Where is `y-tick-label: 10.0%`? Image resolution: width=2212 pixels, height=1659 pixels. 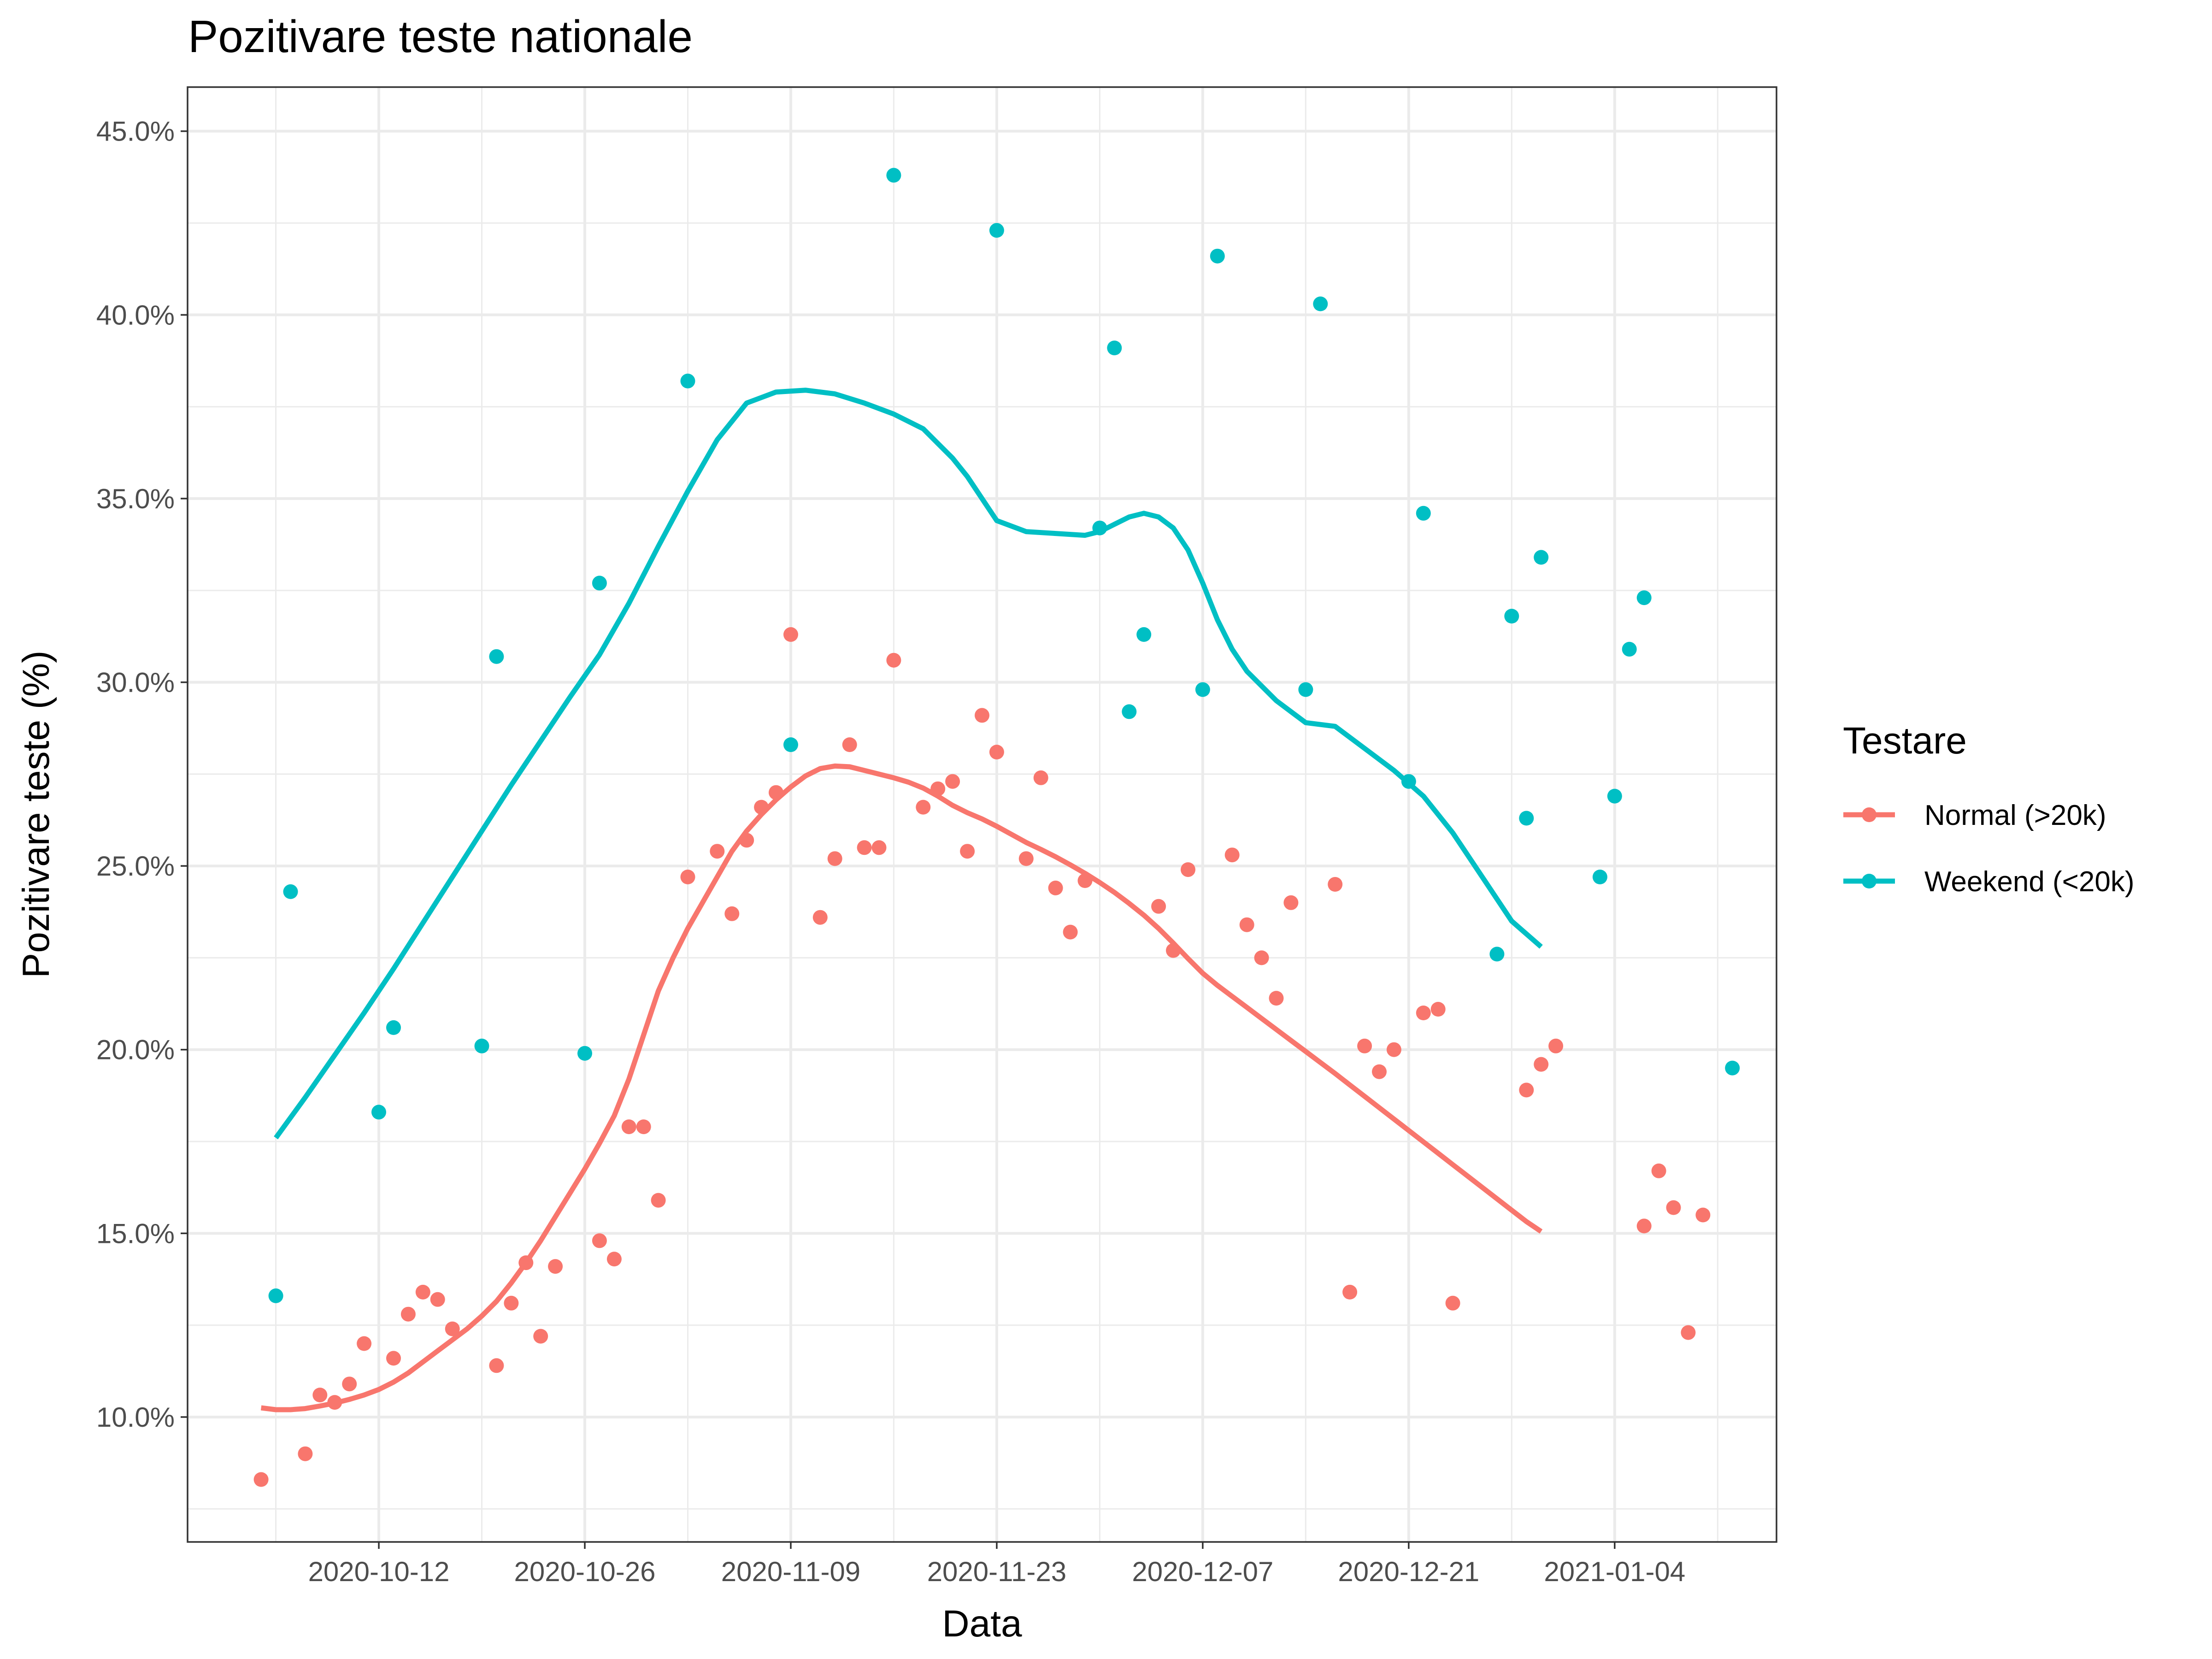
y-tick-label: 10.0% is located at coordinates (135, 1417).